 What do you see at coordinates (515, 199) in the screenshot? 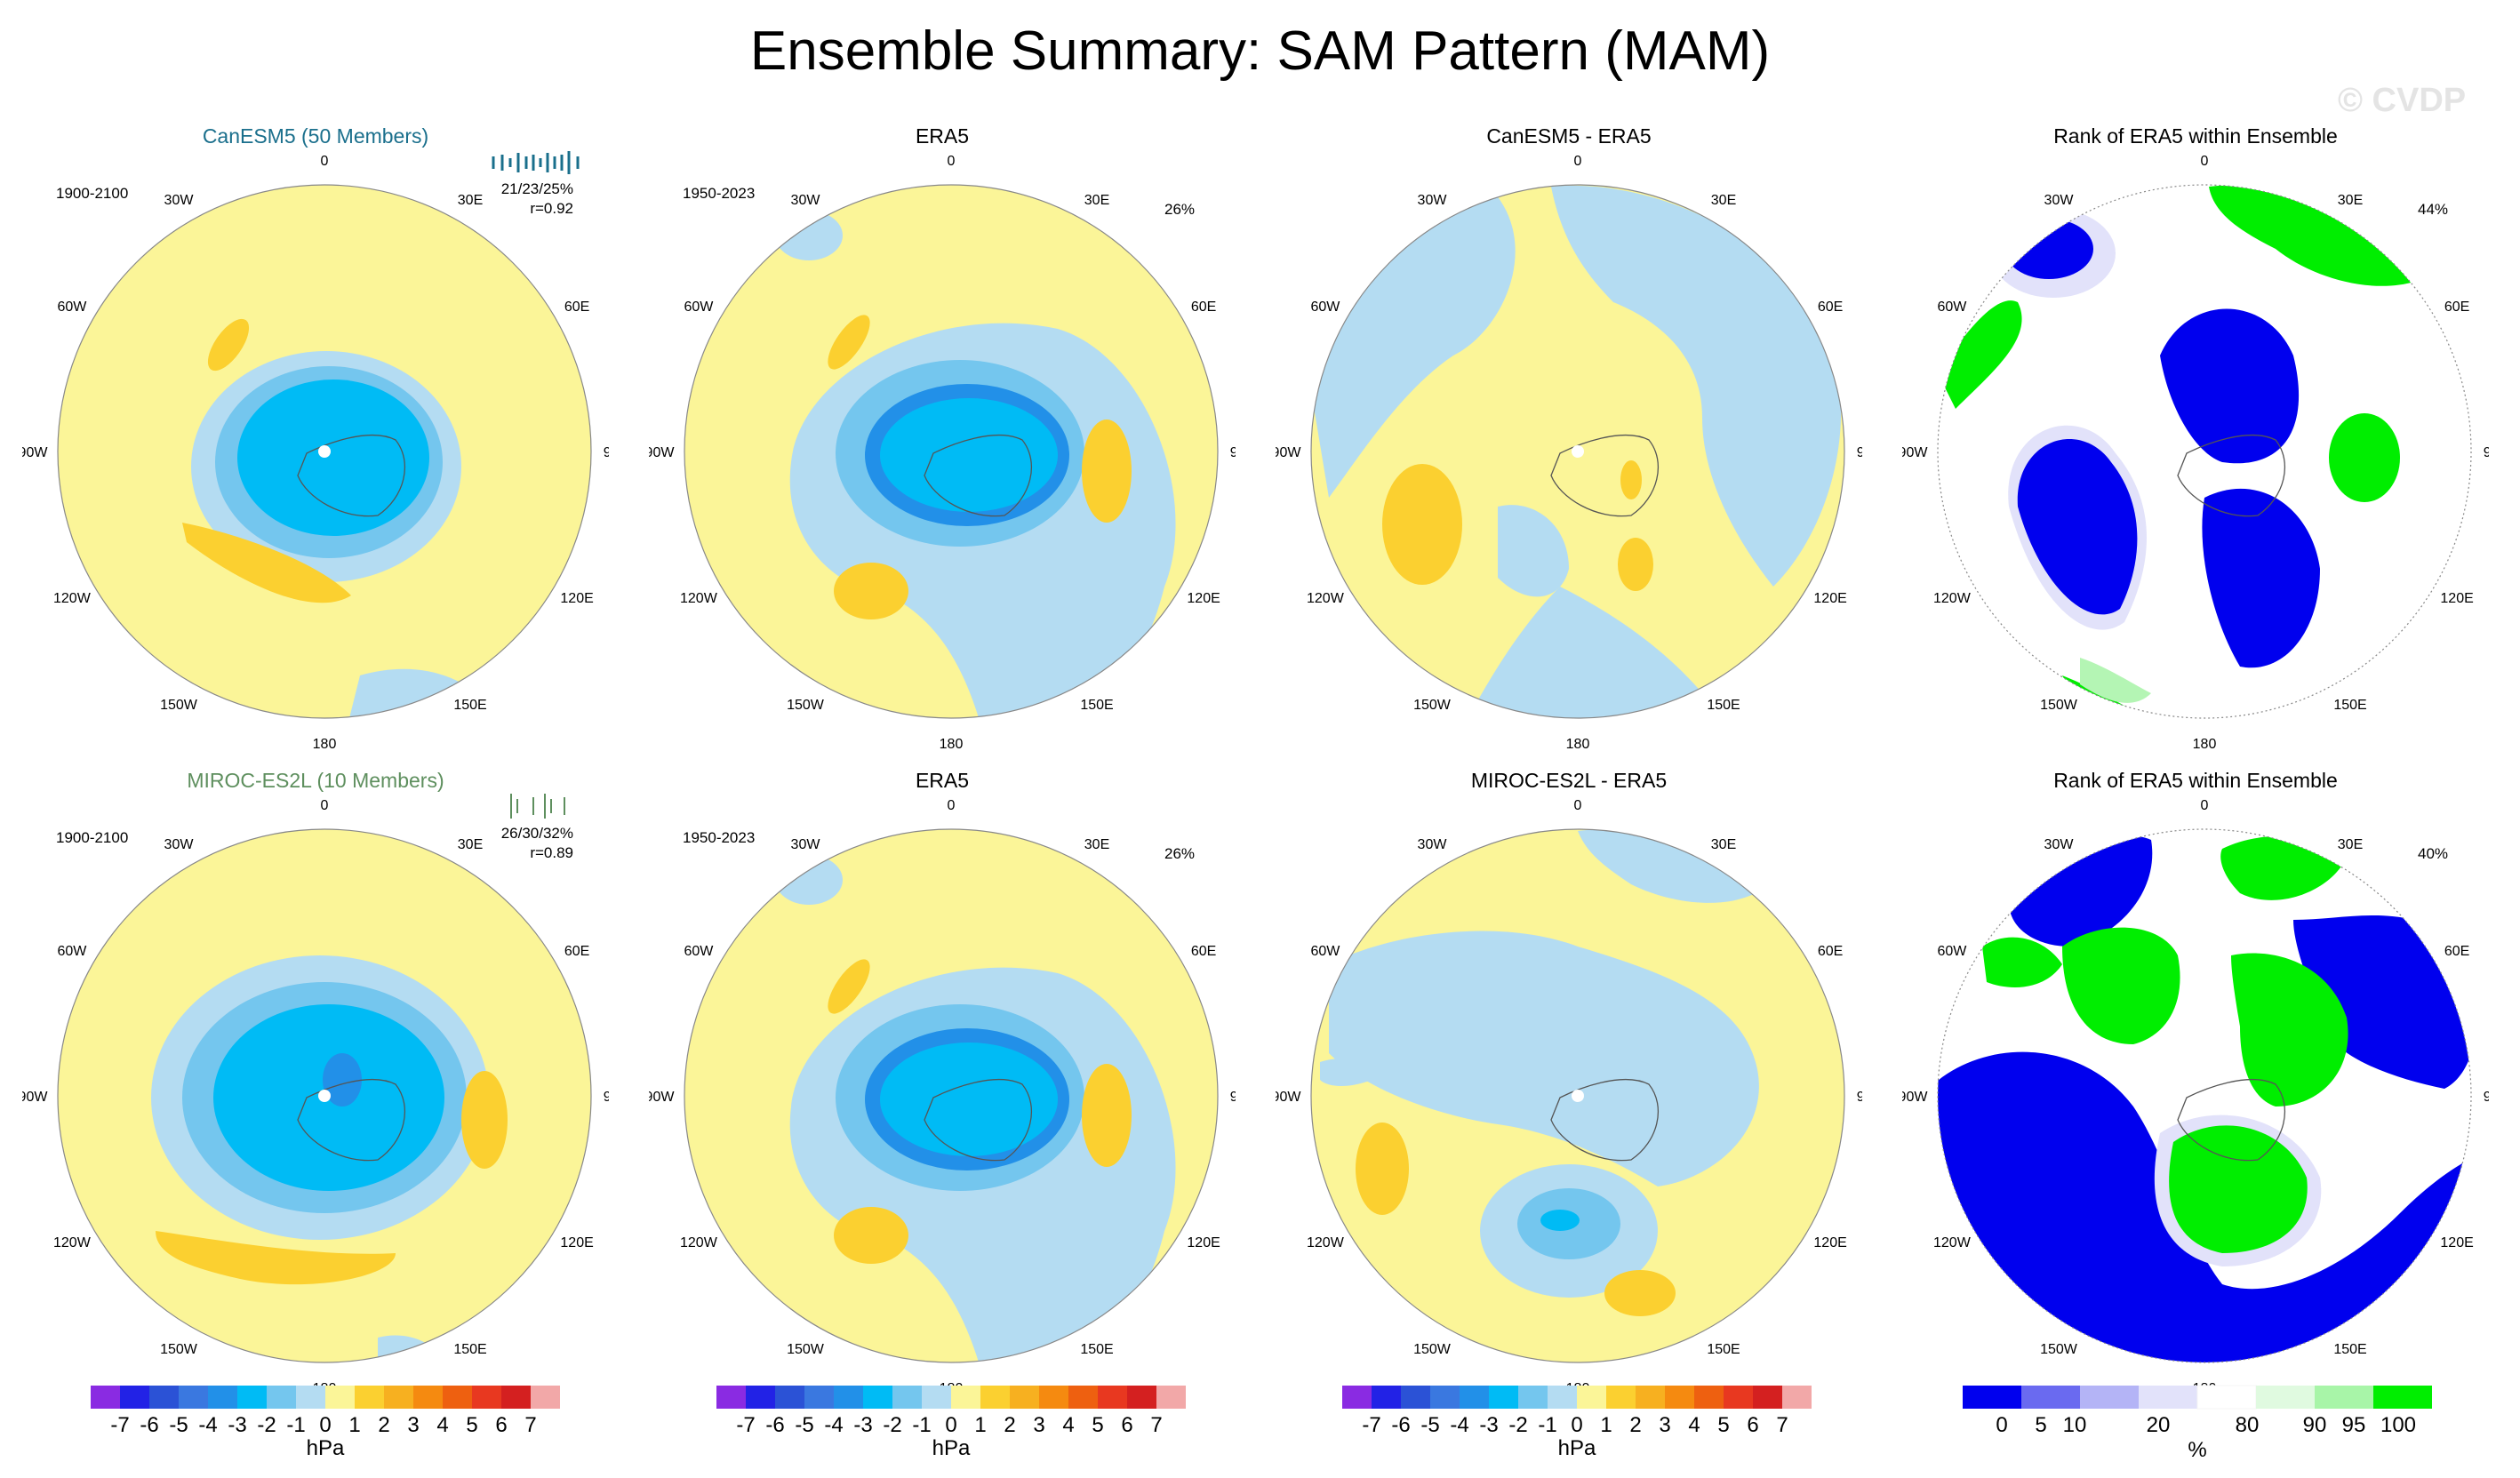
I see `stats-block: 21/23/25% r=0.92` at bounding box center [515, 199].